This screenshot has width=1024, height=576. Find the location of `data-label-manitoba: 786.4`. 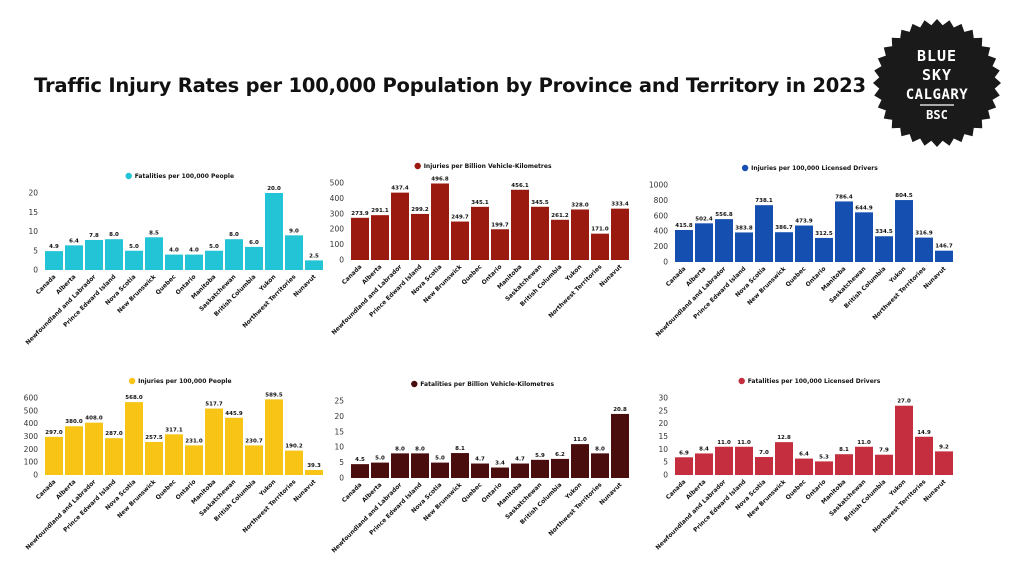

data-label-manitoba: 786.4 is located at coordinates (844, 197).